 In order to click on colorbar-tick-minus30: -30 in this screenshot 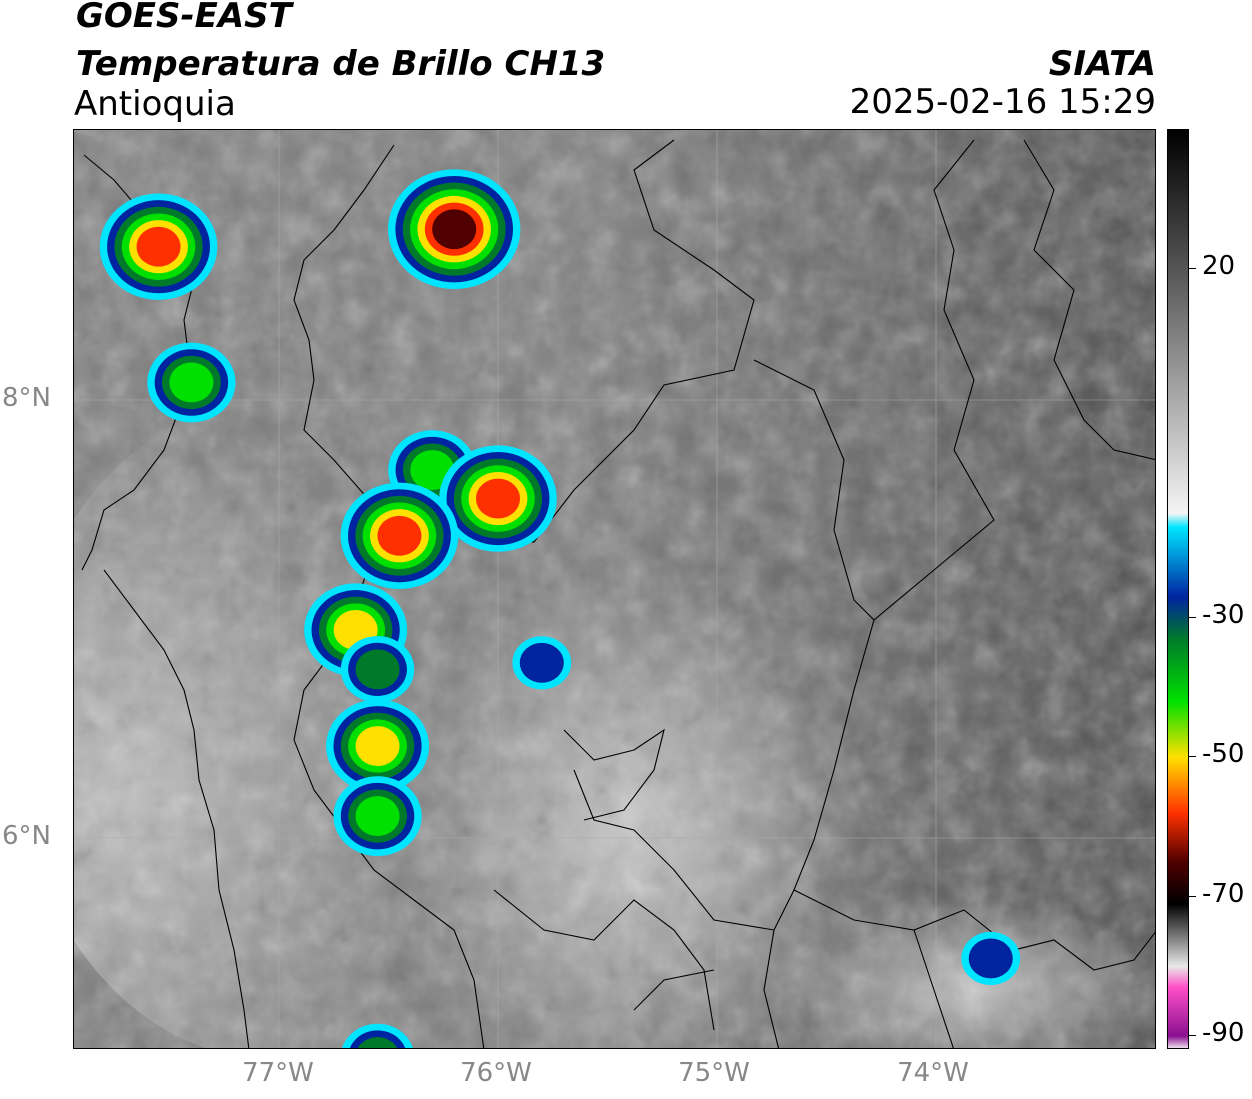, I will do `click(1223, 614)`.